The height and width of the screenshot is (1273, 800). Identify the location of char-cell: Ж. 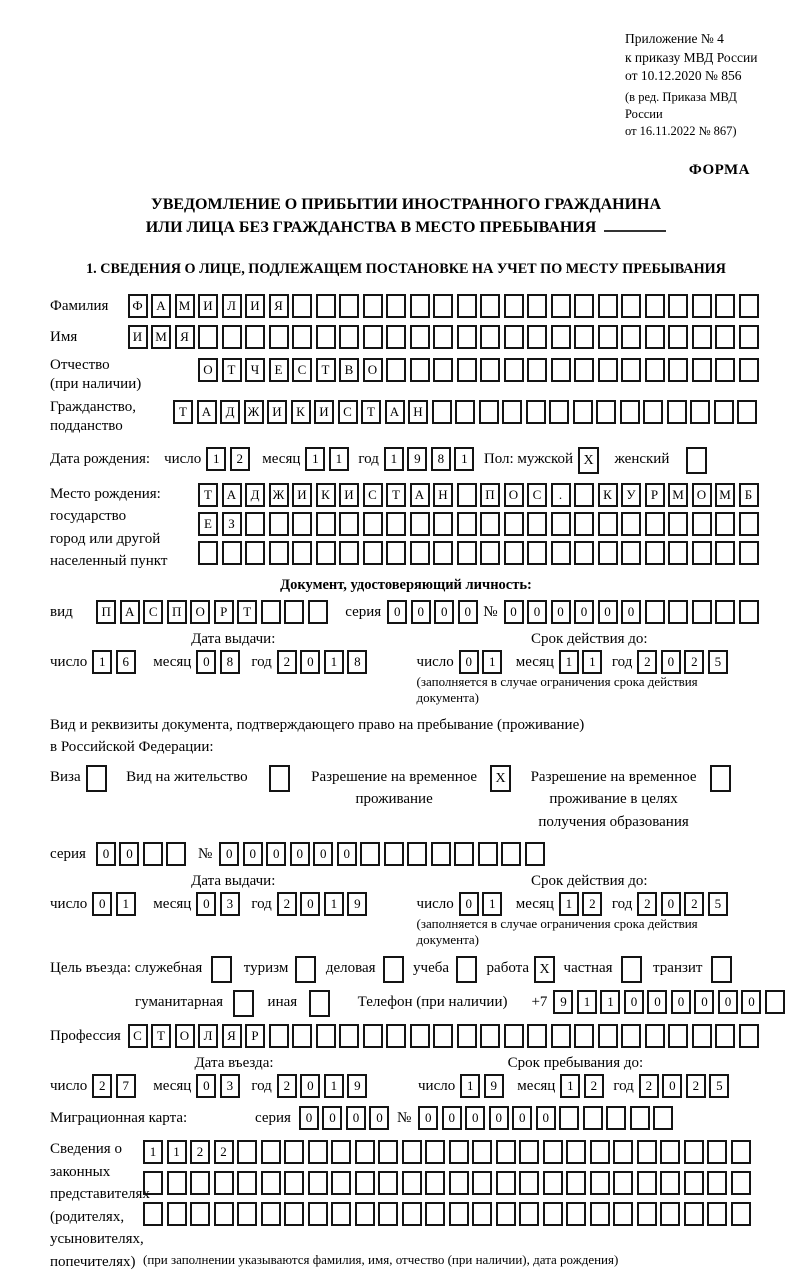
(278, 494).